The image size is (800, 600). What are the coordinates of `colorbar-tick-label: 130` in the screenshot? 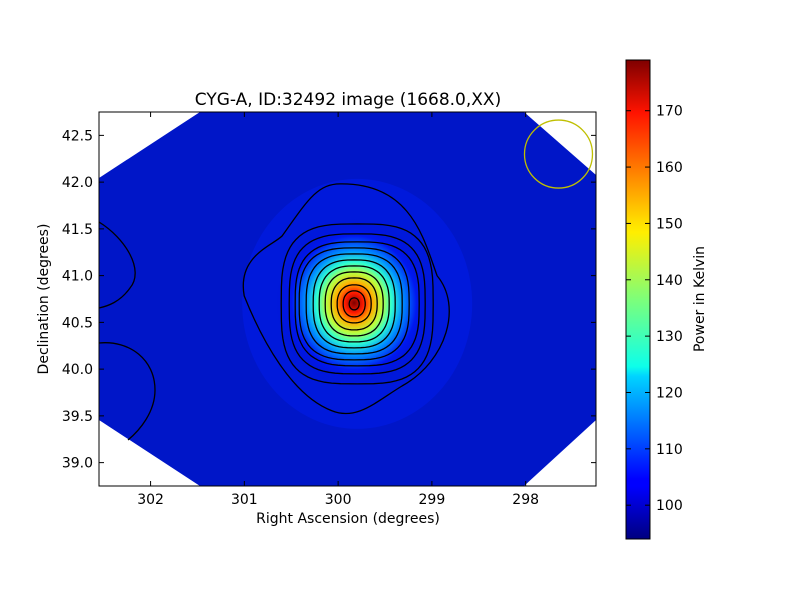 It's located at (669, 337).